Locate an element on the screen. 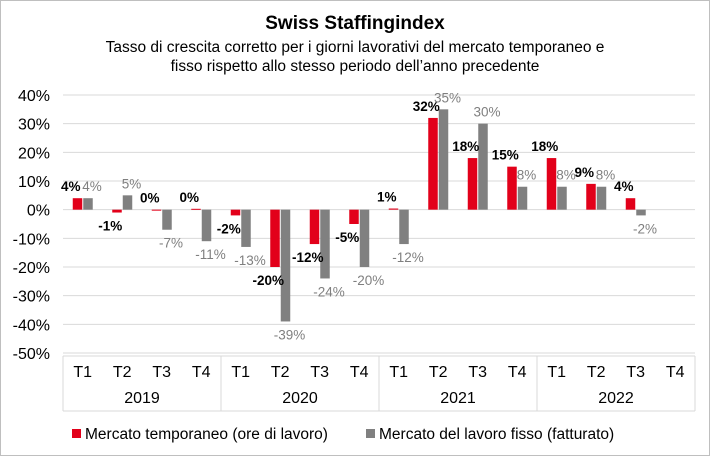 The height and width of the screenshot is (456, 710). y-tick-label: 40% is located at coordinates (34, 96).